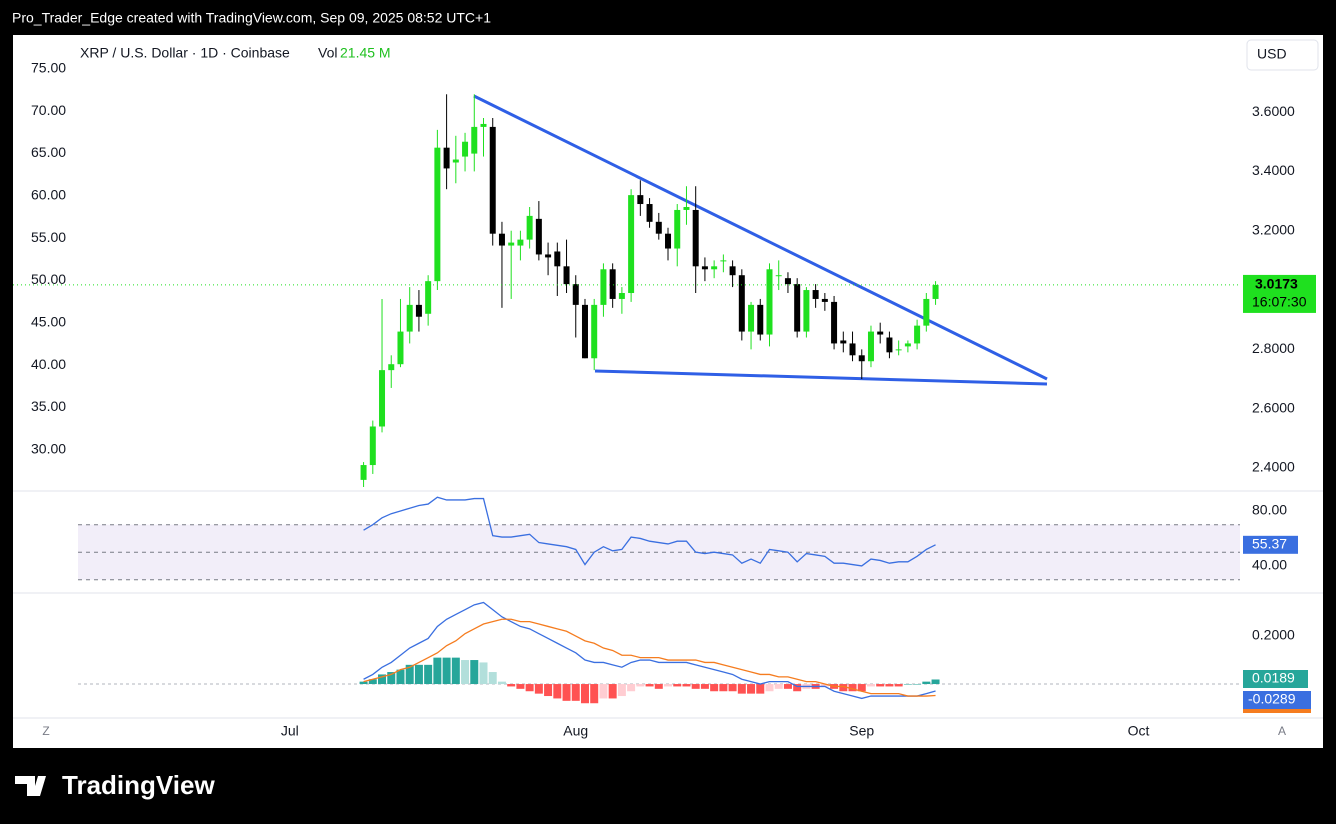 The height and width of the screenshot is (824, 1336). Describe the element at coordinates (1270, 544) in the screenshot. I see `rsi-value-box` at that location.